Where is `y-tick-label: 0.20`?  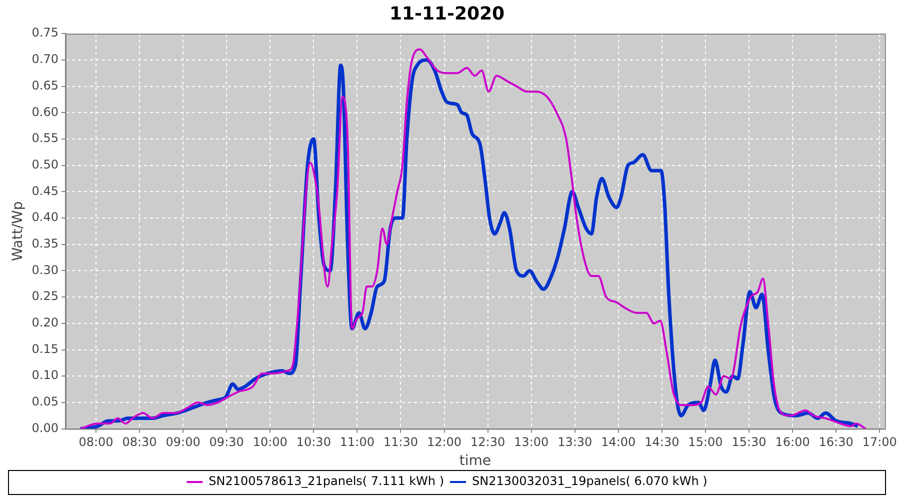
y-tick-label: 0.20 is located at coordinates (45, 323).